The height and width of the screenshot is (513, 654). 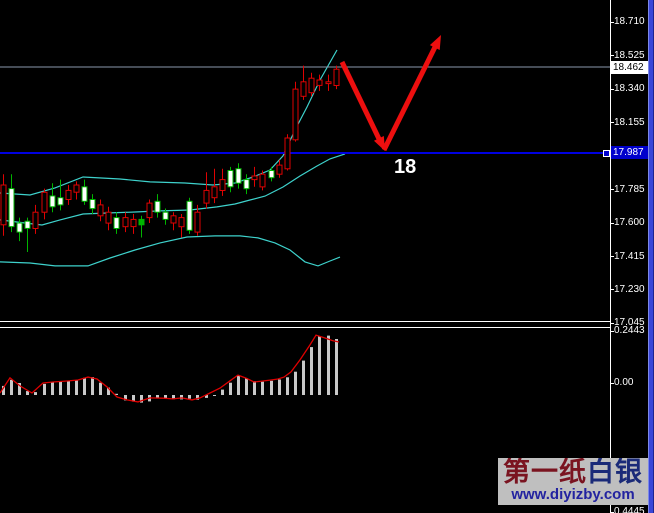 I want to click on bollinger-middle-band, so click(x=173, y=189).